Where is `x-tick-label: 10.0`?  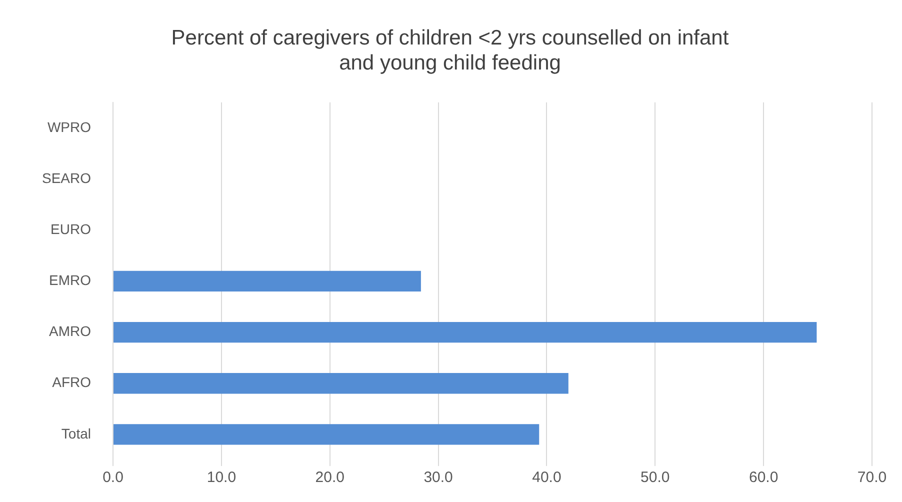 x-tick-label: 10.0 is located at coordinates (221, 477).